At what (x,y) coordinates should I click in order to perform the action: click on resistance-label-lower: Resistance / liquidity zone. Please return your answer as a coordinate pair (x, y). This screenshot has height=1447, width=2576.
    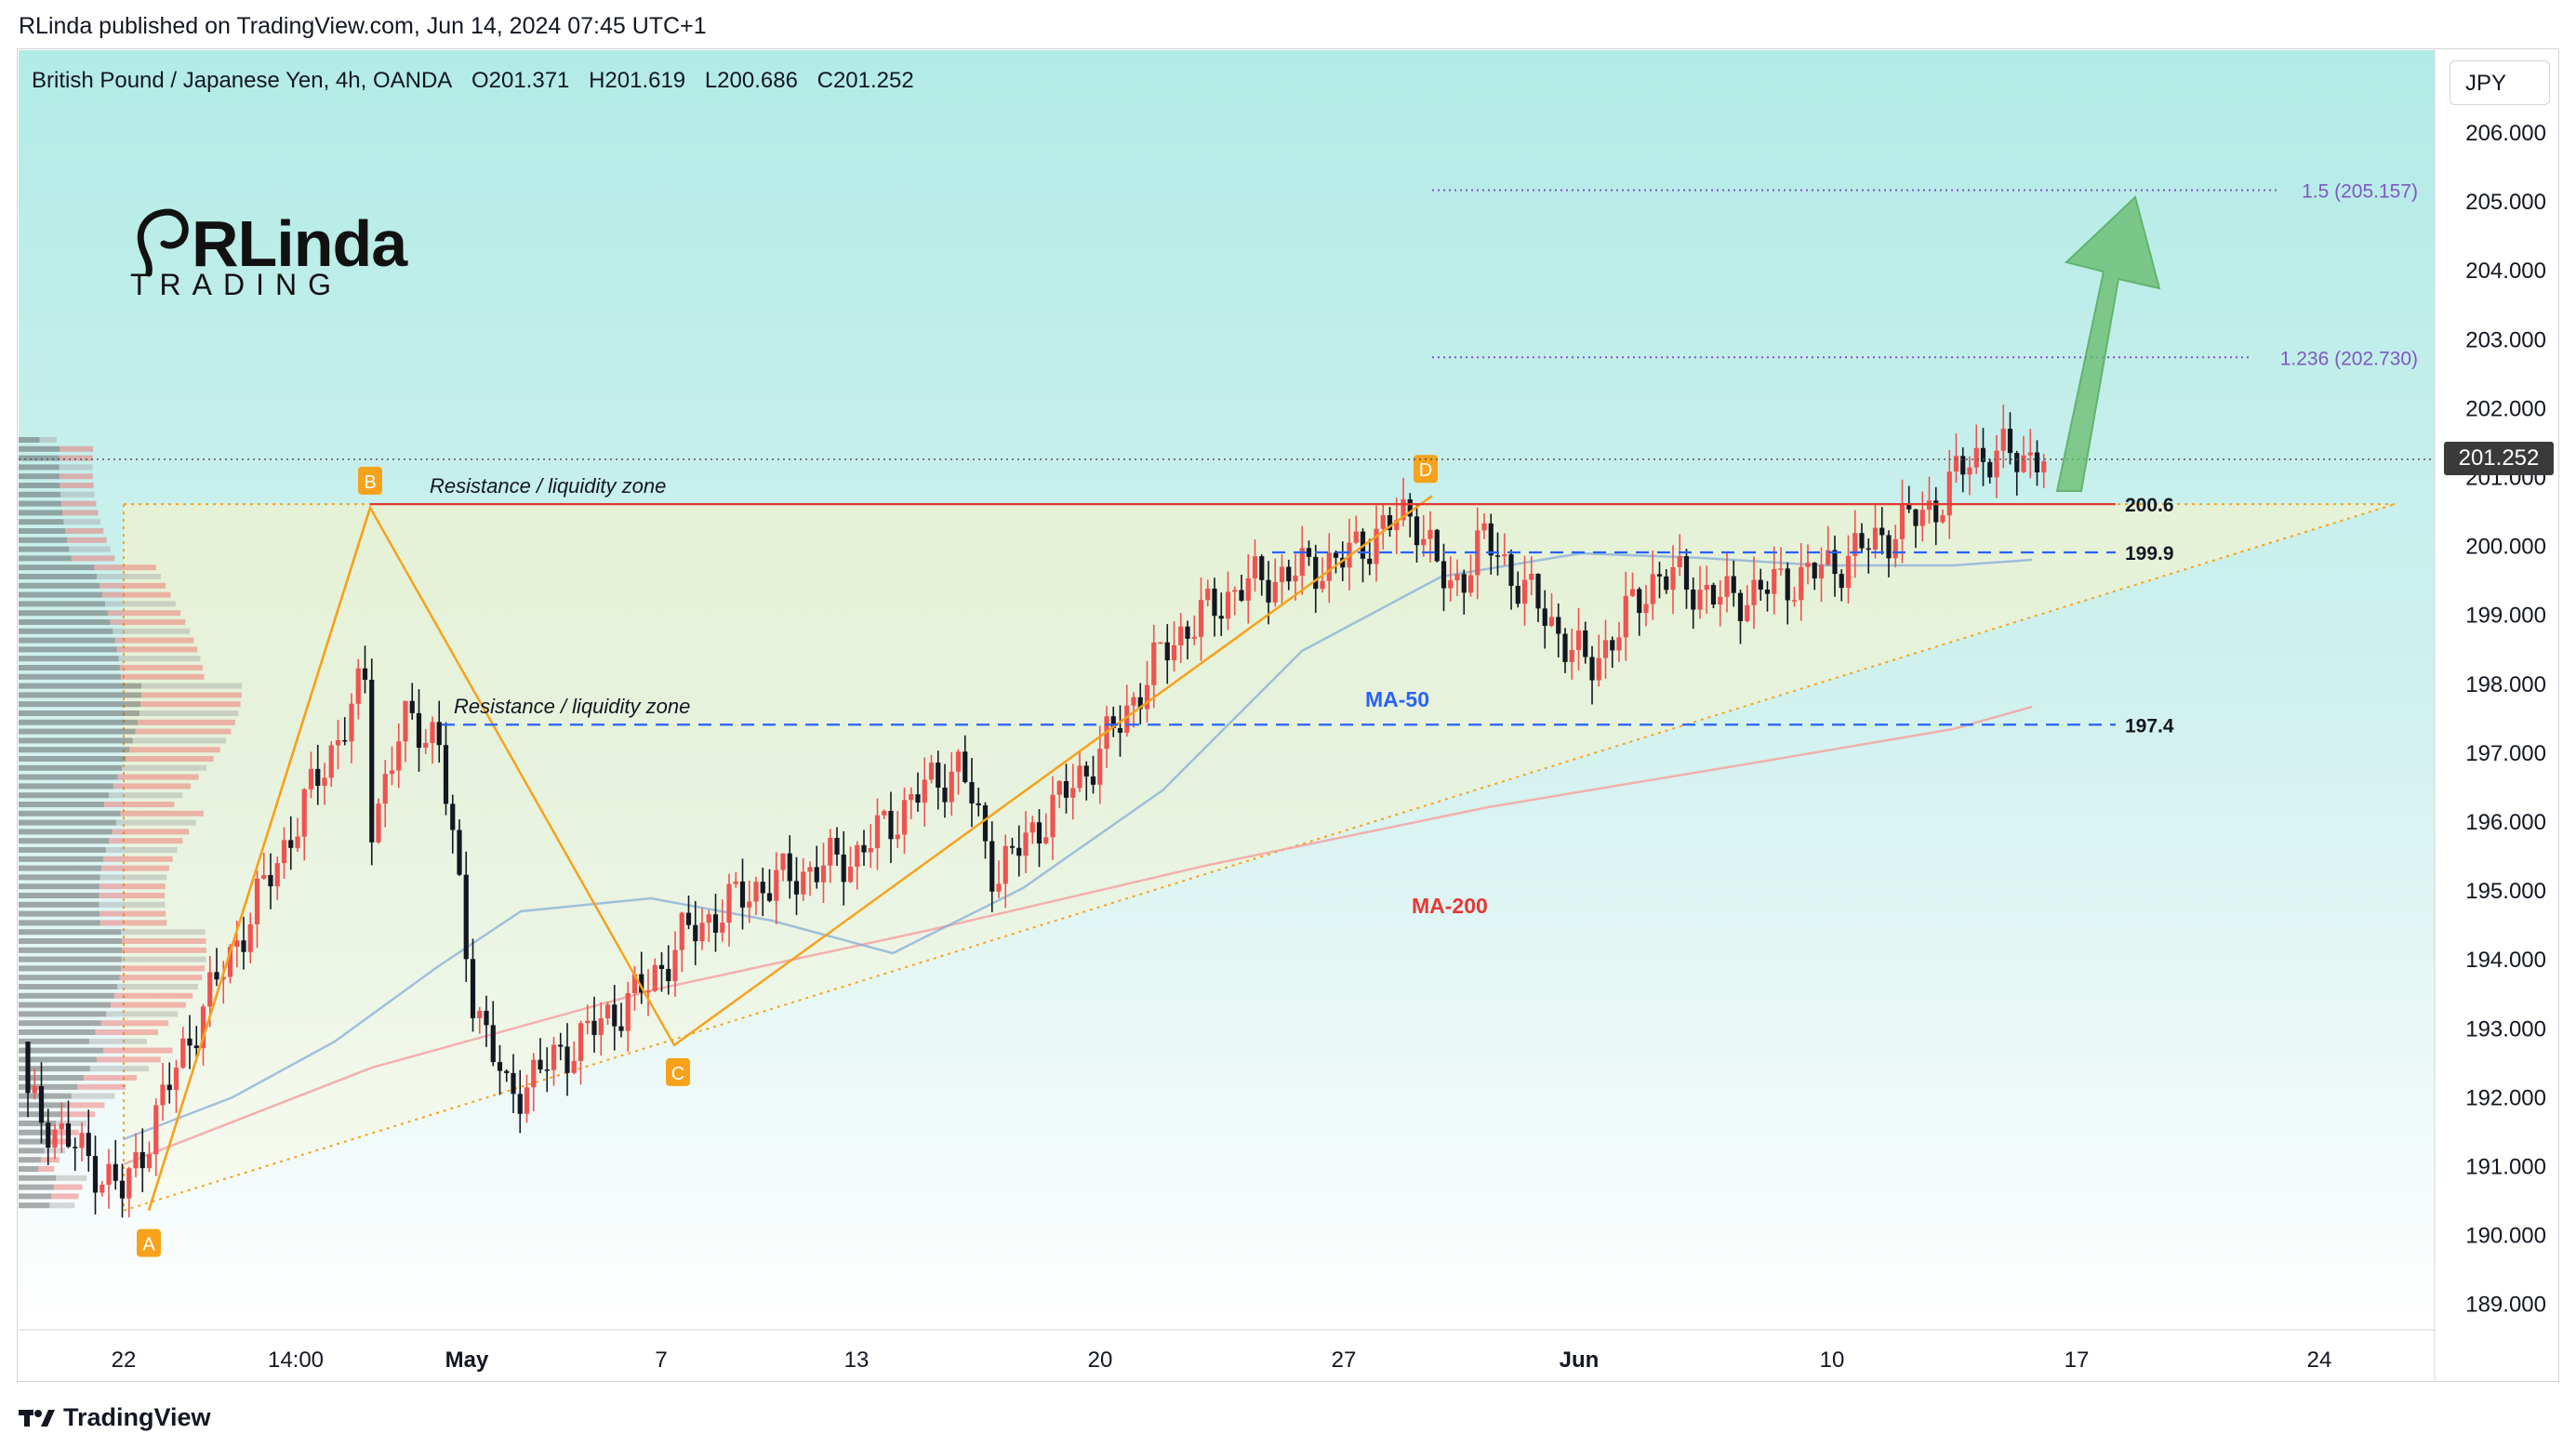
    Looking at the image, I should click on (572, 707).